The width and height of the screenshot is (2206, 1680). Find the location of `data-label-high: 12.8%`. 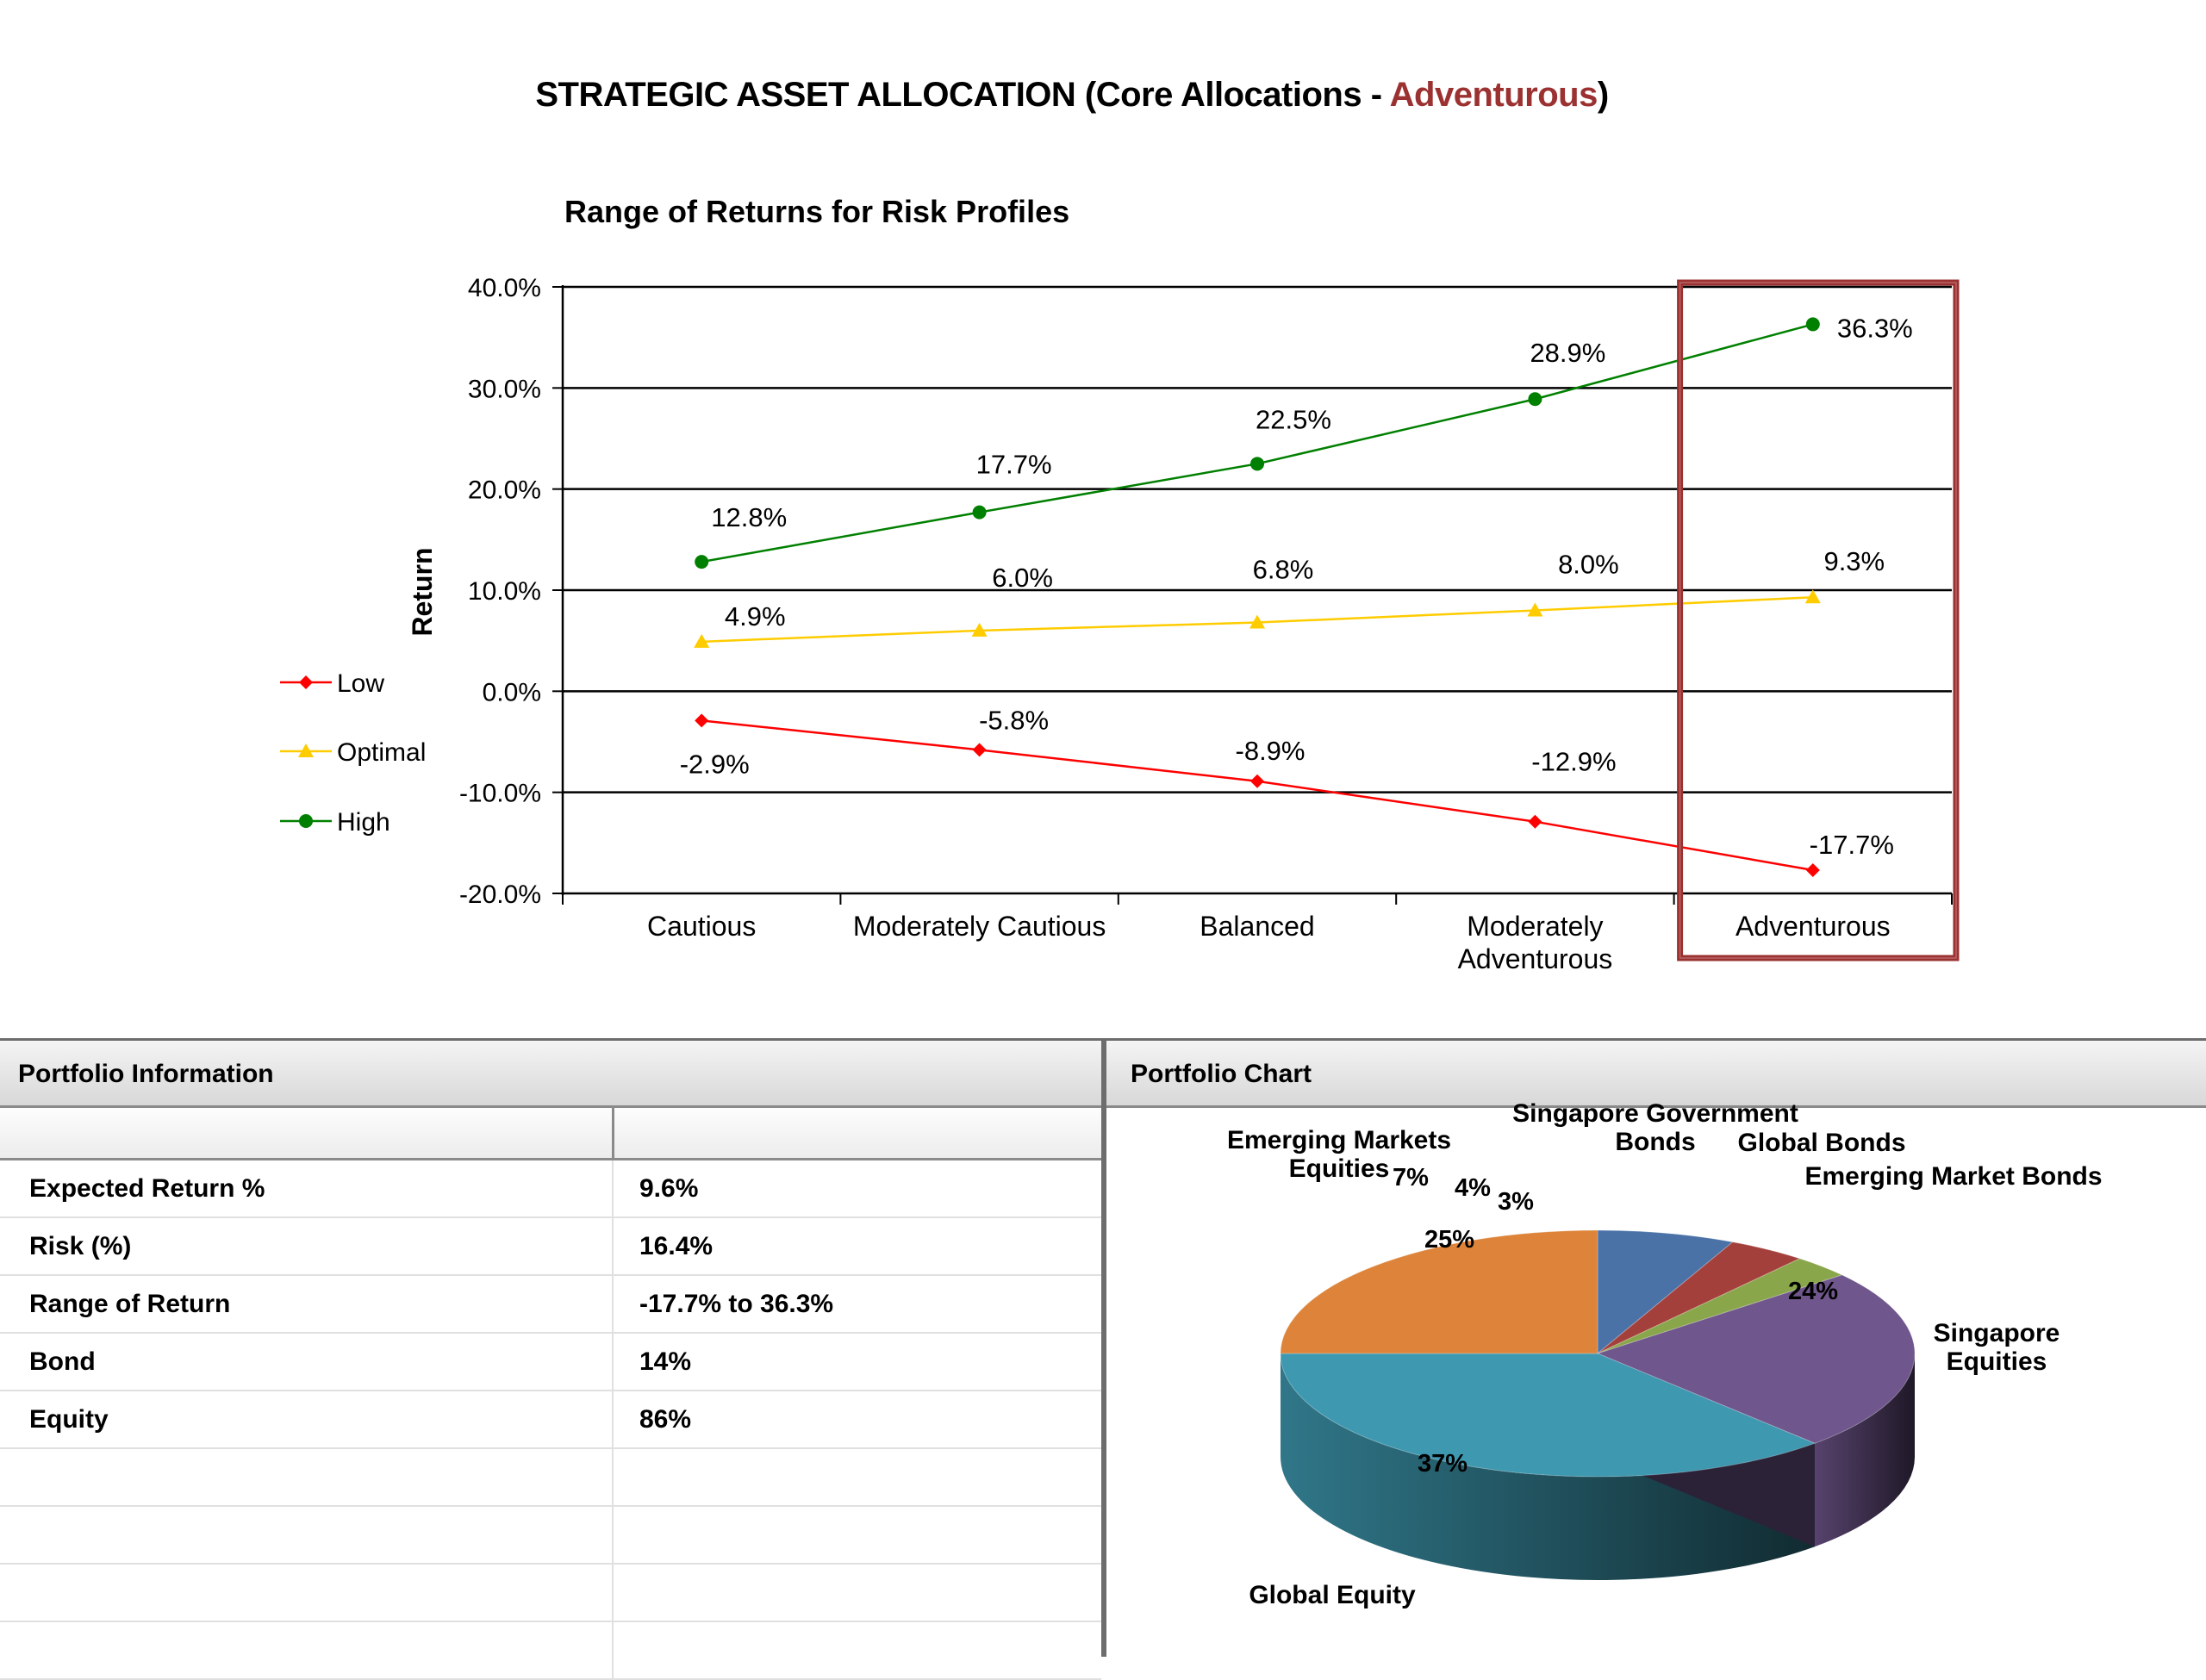

data-label-high: 12.8% is located at coordinates (749, 517).